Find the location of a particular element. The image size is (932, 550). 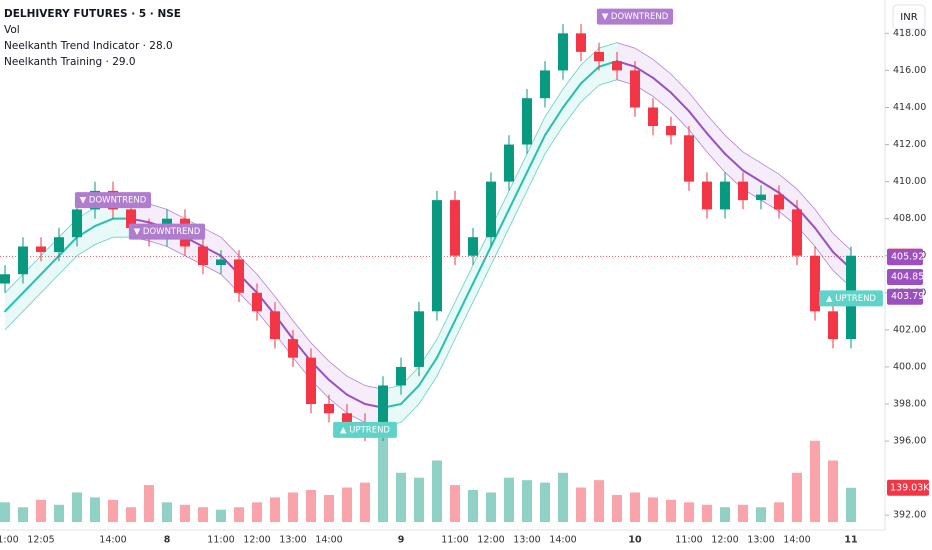

y-tick-label: 398.00 is located at coordinates (909, 403).